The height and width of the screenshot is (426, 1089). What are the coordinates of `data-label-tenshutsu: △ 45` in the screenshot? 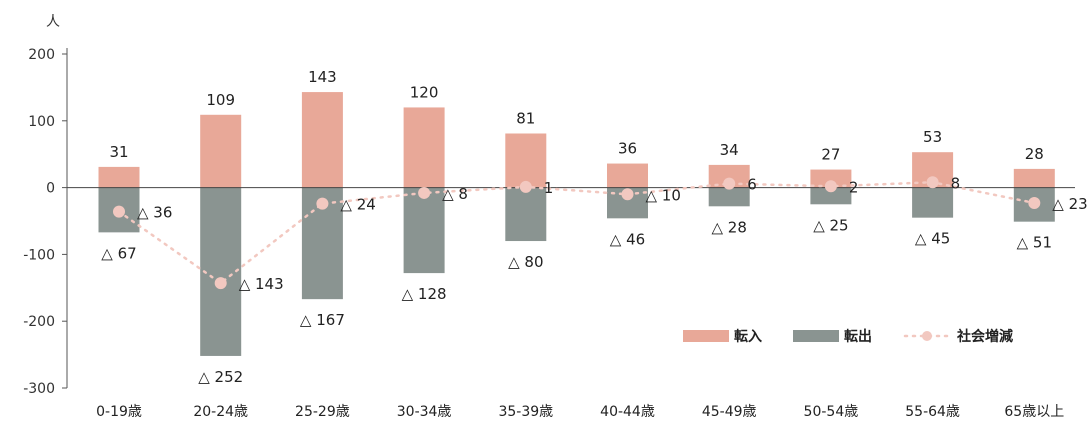 It's located at (932, 239).